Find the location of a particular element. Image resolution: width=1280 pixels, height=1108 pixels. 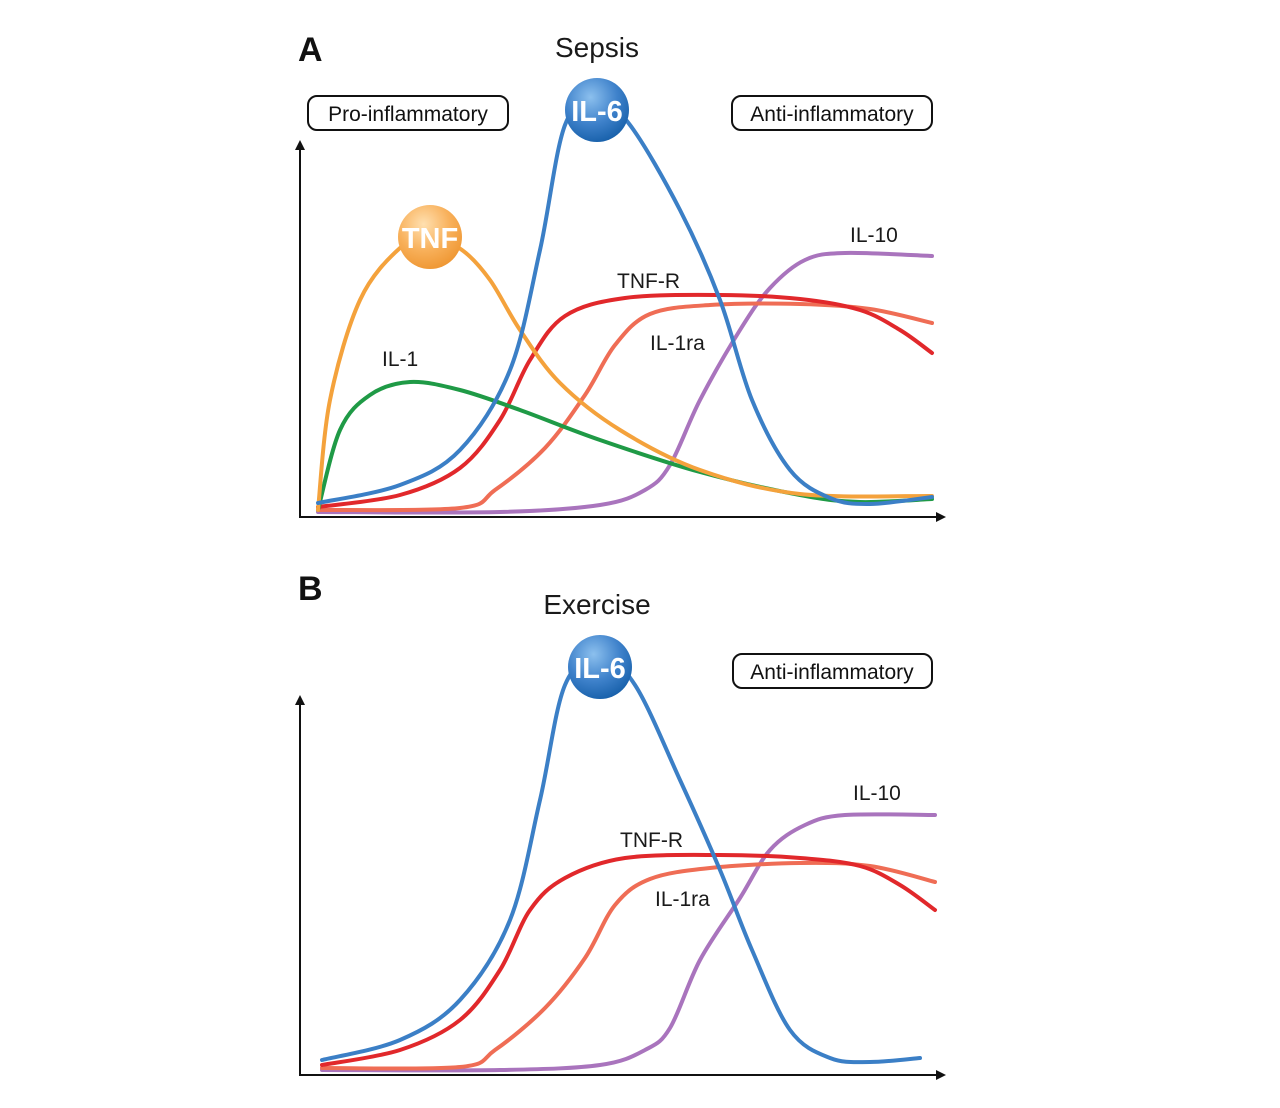

panel-a-letter: A is located at coordinates (310, 50).